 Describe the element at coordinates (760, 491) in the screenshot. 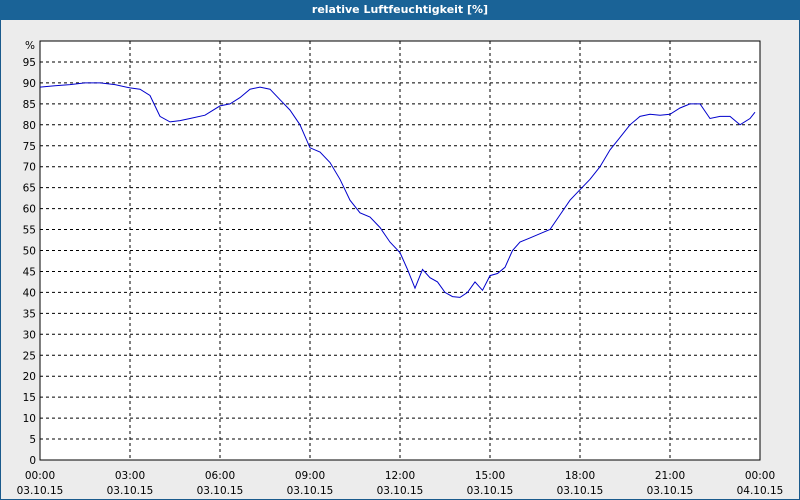

I see `x-tick-date: 04.10.15` at that location.